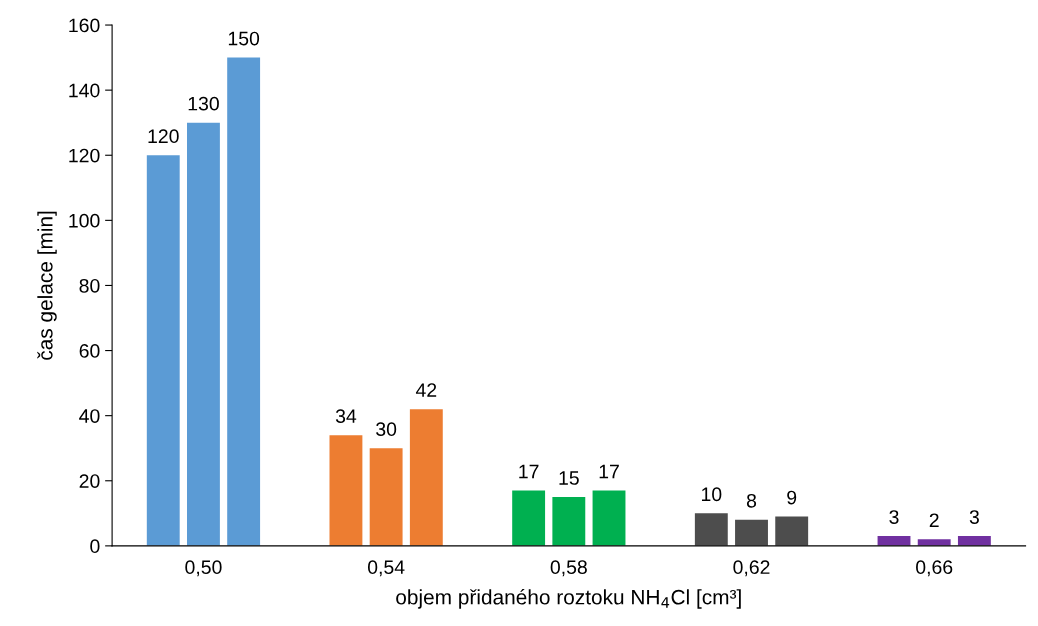 Image resolution: width=1038 pixels, height=626 pixels. What do you see at coordinates (568, 599) in the screenshot?
I see `x-axis-title: objem přidaného roztoku NH$_{4}$Cl [cm³]` at bounding box center [568, 599].